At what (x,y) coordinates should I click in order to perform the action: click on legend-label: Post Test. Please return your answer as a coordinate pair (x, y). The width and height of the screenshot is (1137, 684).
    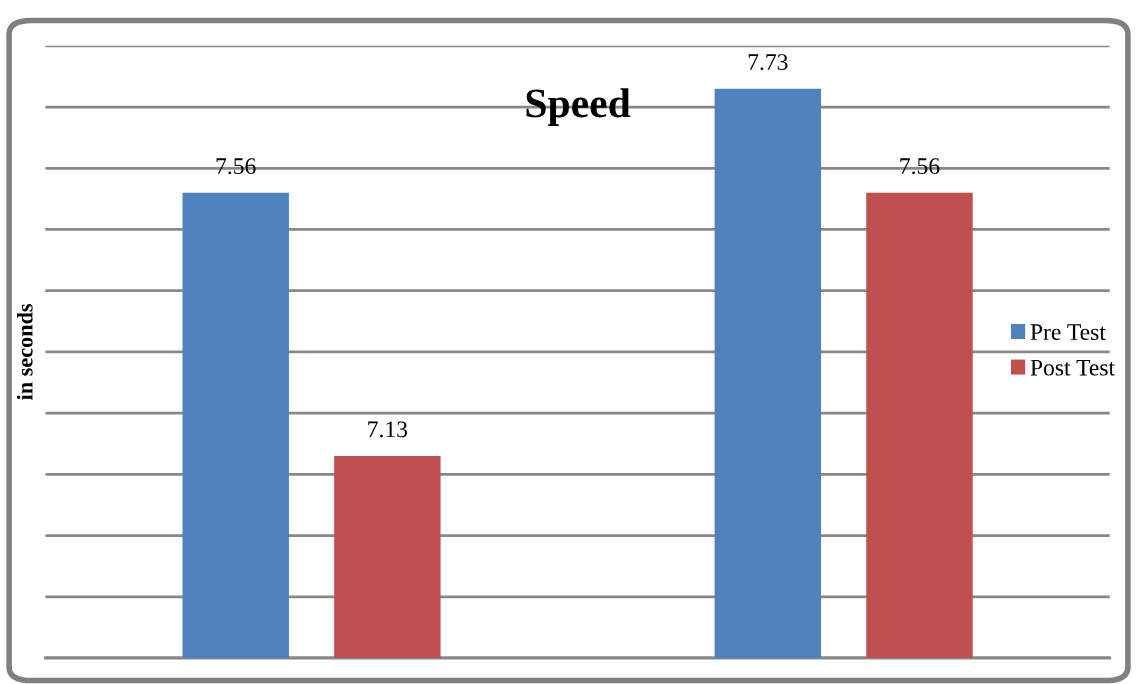
    Looking at the image, I should click on (1072, 367).